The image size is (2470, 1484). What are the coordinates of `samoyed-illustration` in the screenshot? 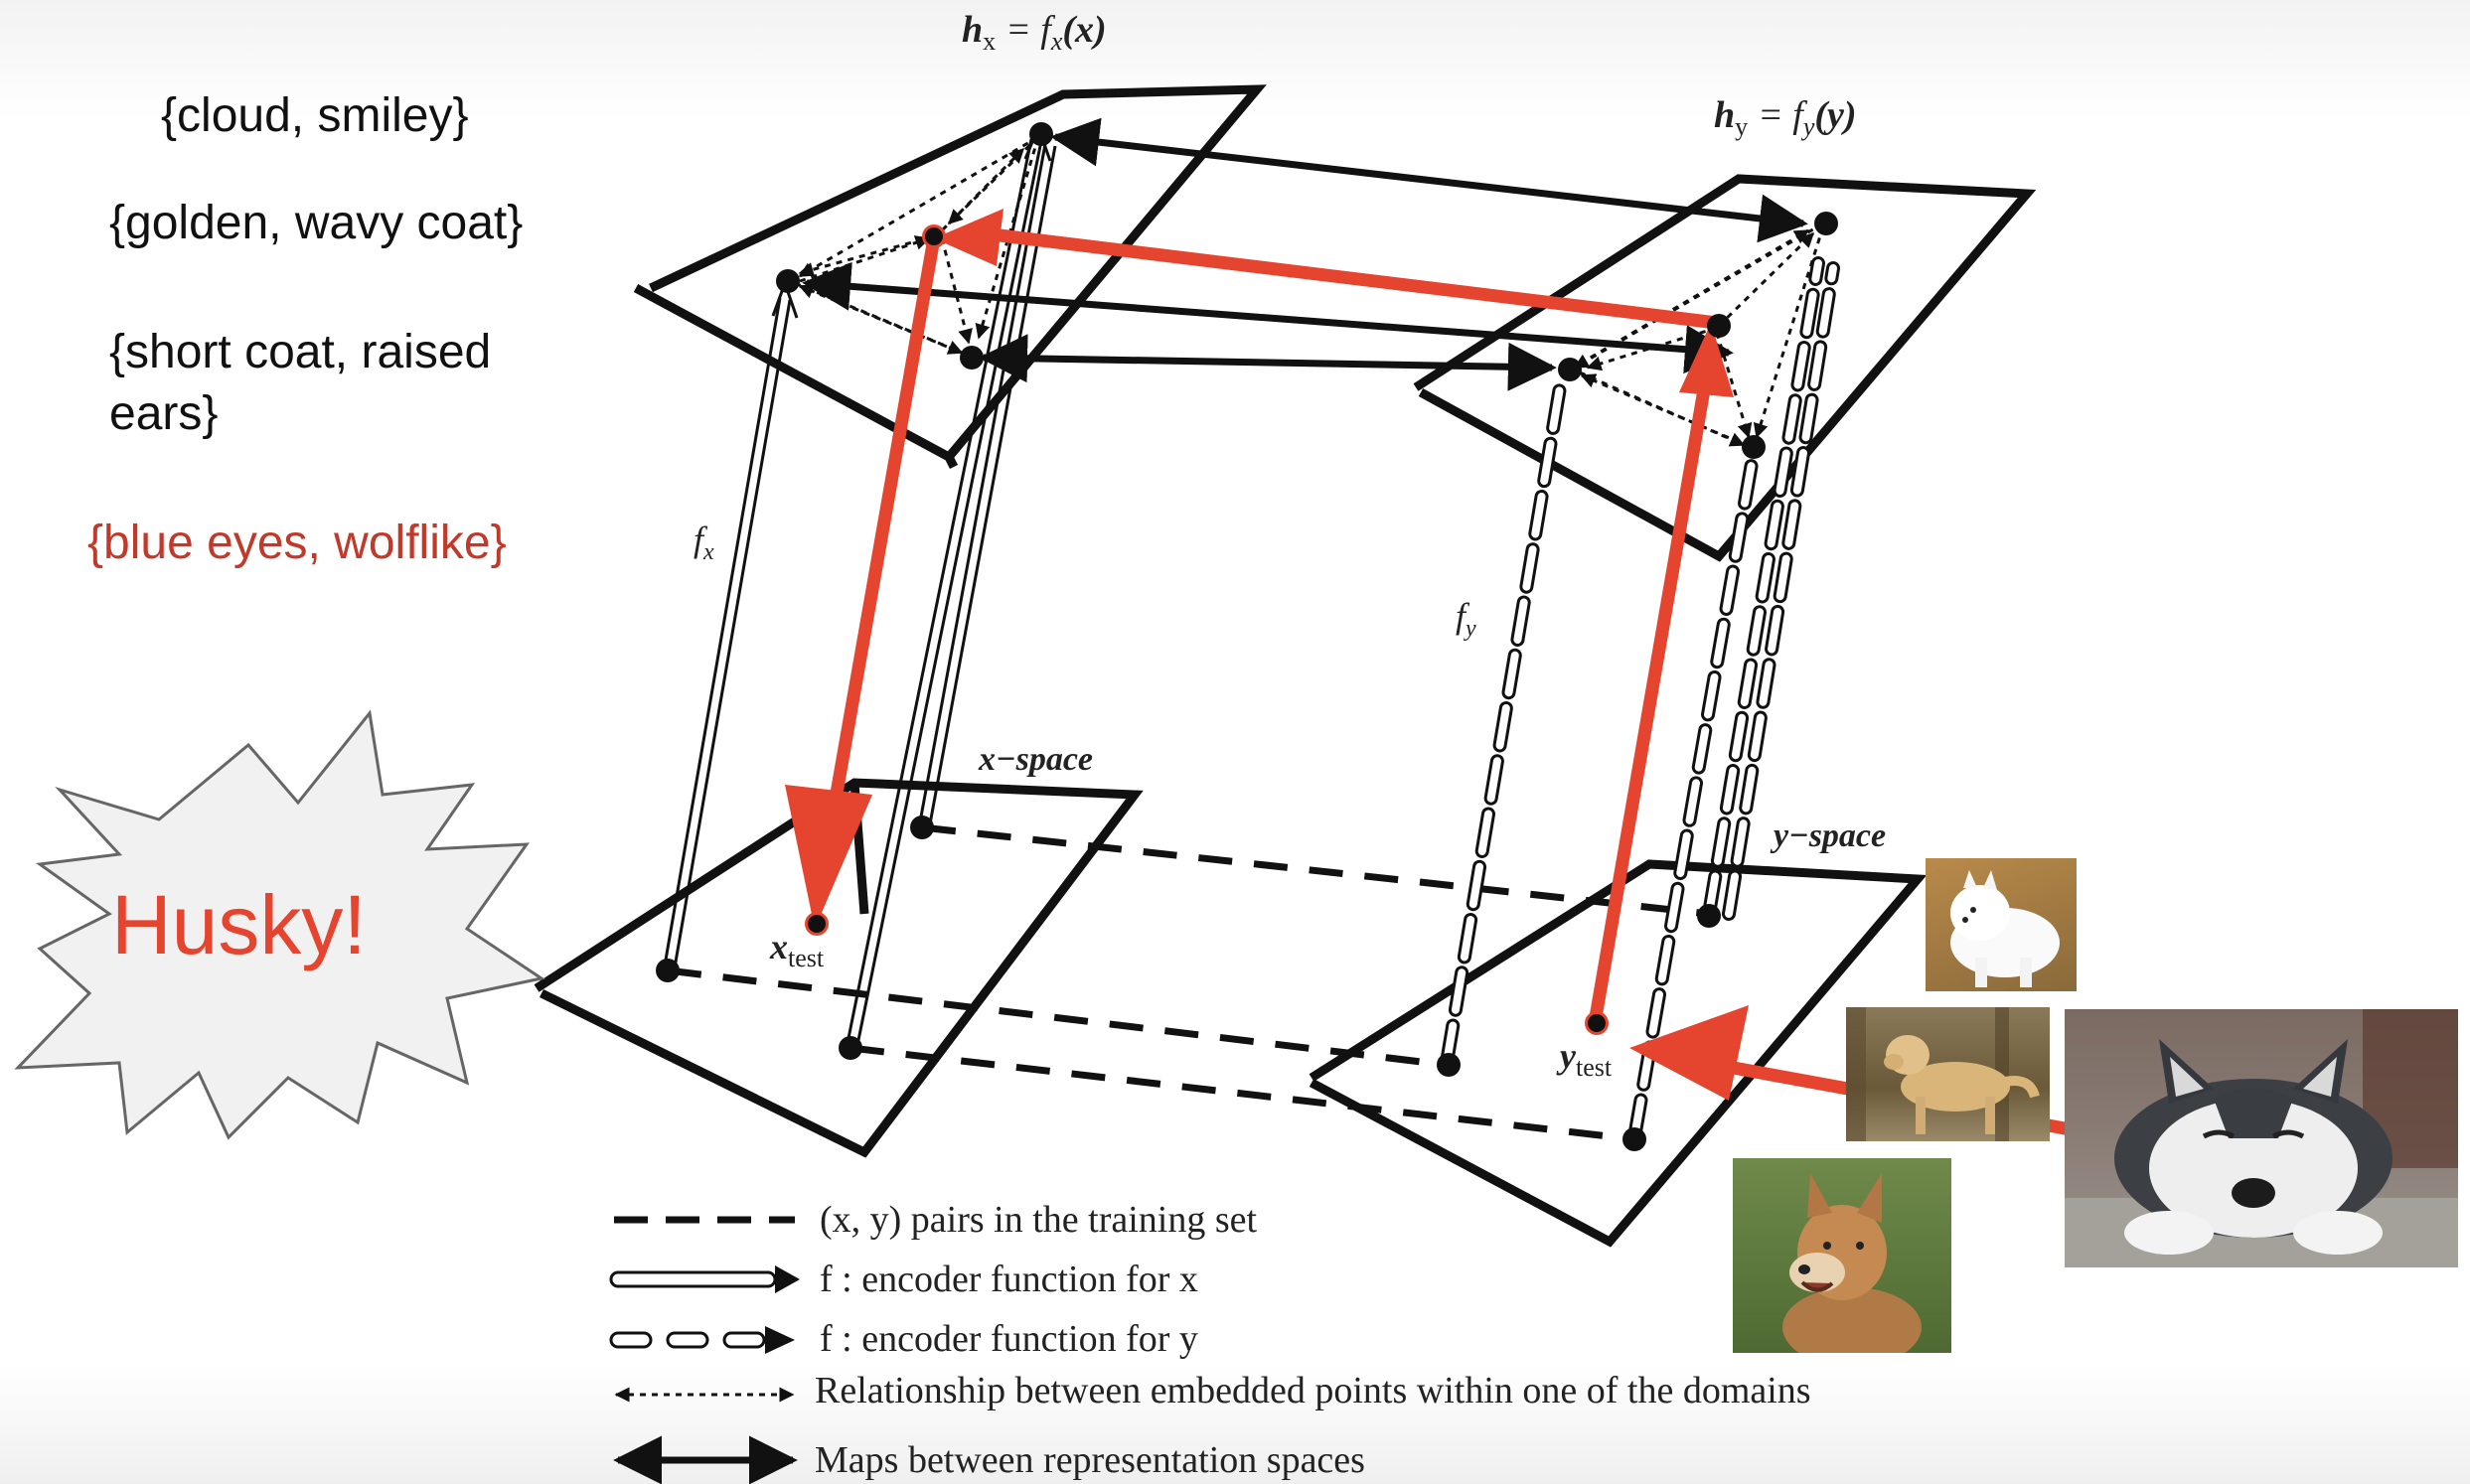 It's located at (2005, 928).